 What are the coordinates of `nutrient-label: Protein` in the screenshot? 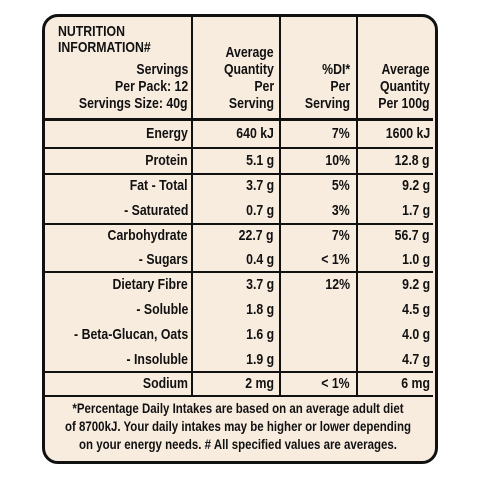 It's located at (166, 160).